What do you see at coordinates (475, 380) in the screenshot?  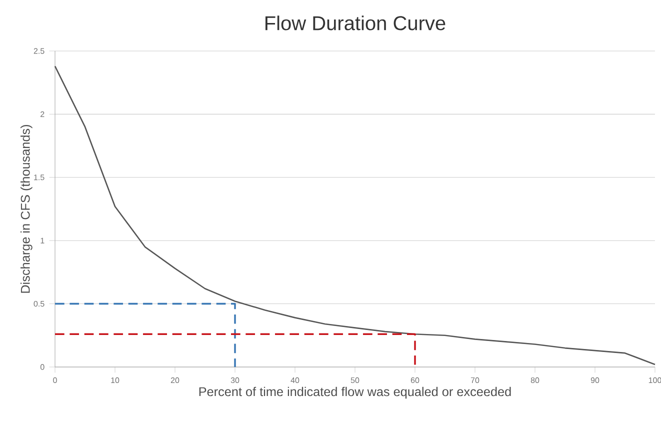 I see `x-tick-label: 70` at bounding box center [475, 380].